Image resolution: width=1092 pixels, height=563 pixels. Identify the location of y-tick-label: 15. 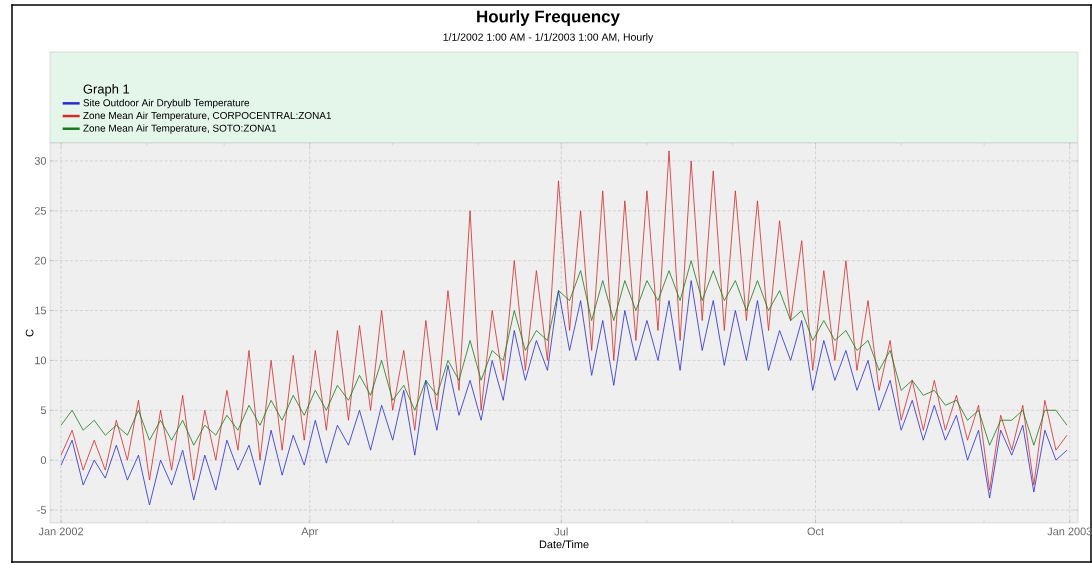
(41, 310).